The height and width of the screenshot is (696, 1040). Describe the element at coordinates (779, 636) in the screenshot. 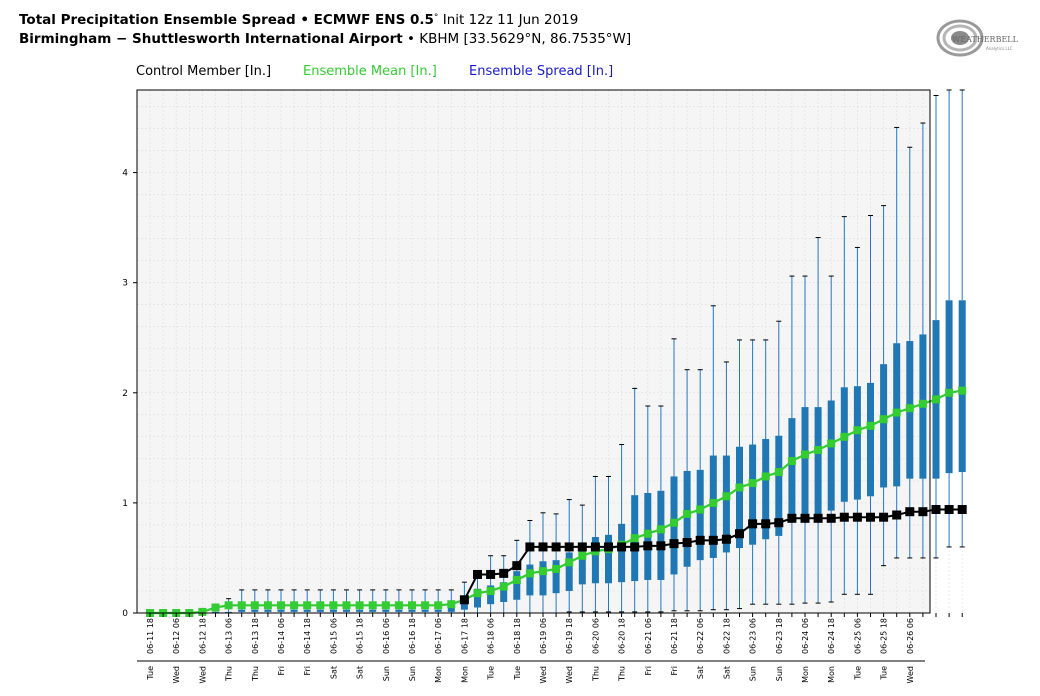

I see `time-tick-label: 06-23 18` at that location.